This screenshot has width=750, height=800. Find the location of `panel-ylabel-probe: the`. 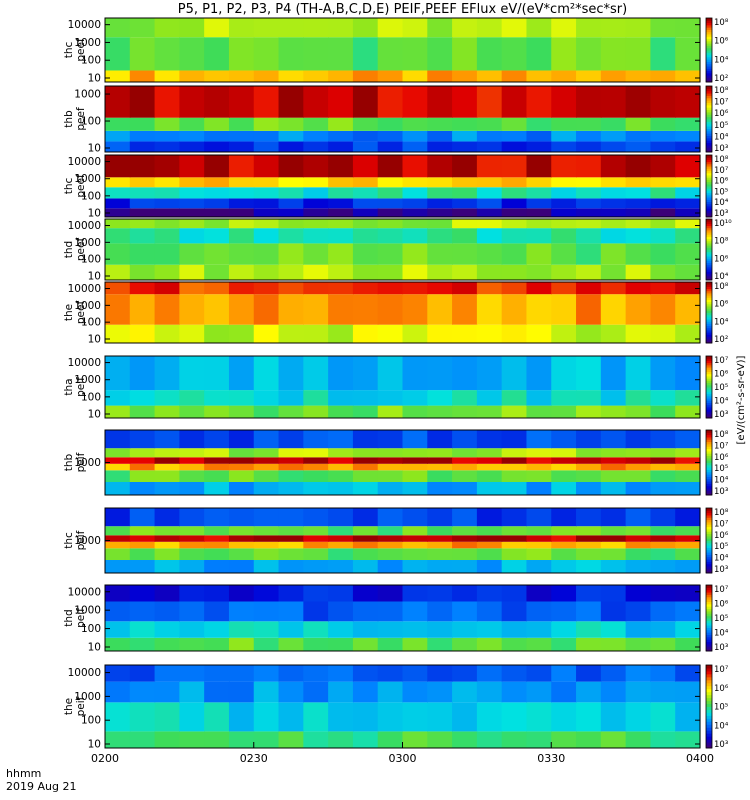

panel-ylabel-probe: the is located at coordinates (69, 706).